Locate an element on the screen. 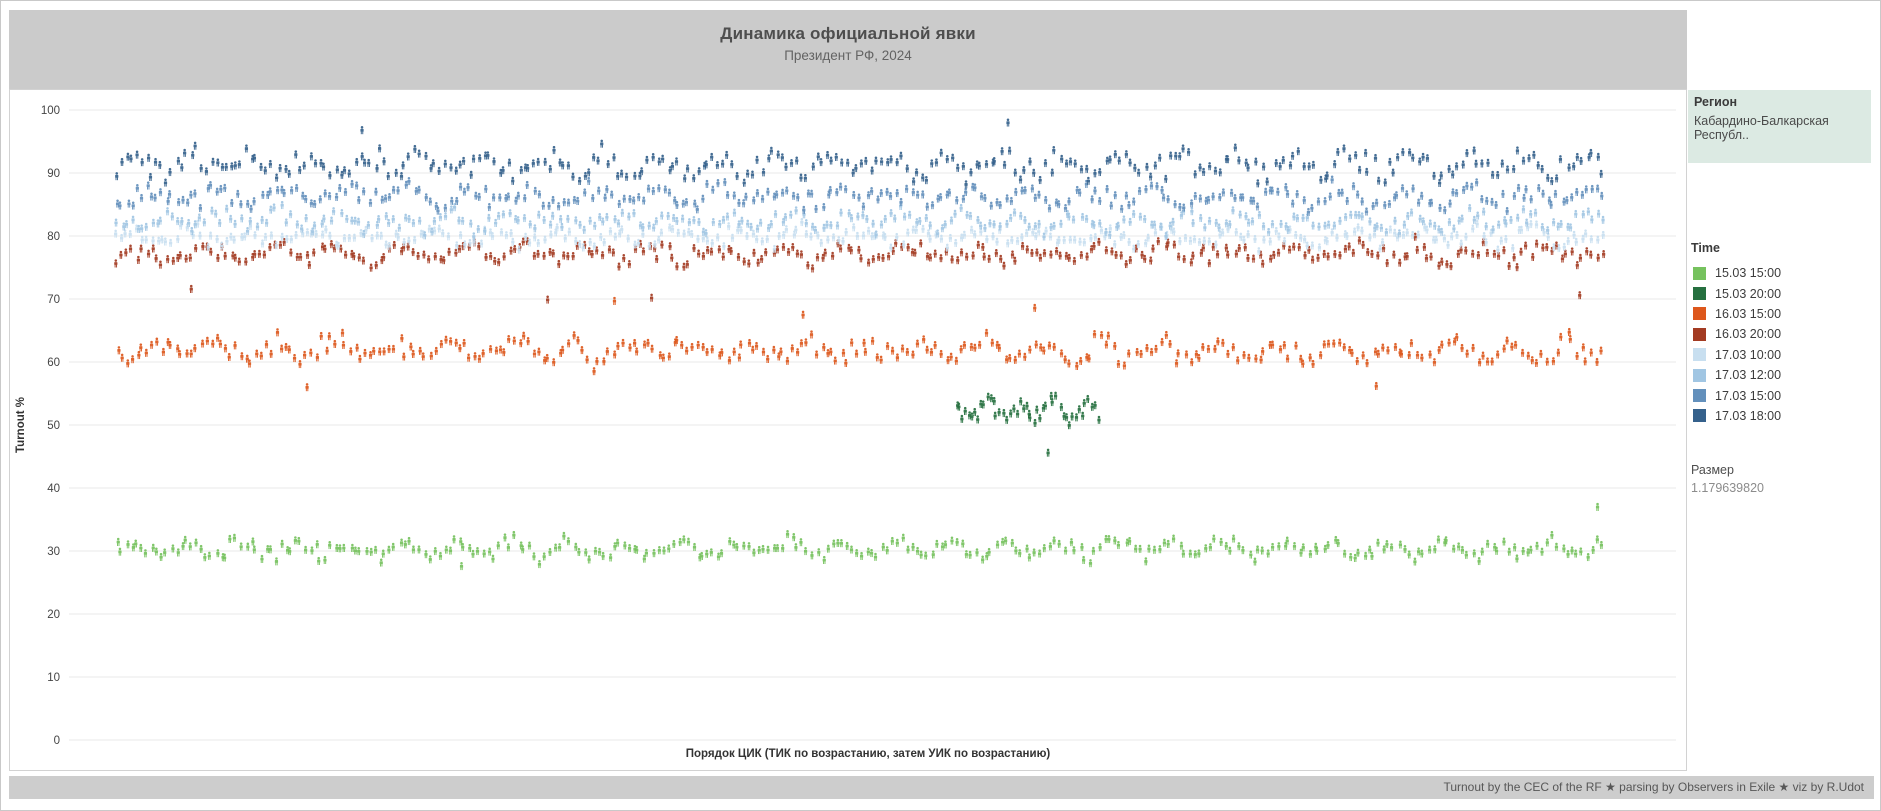  legend-item: 15.03 20:00 is located at coordinates (1781, 293).